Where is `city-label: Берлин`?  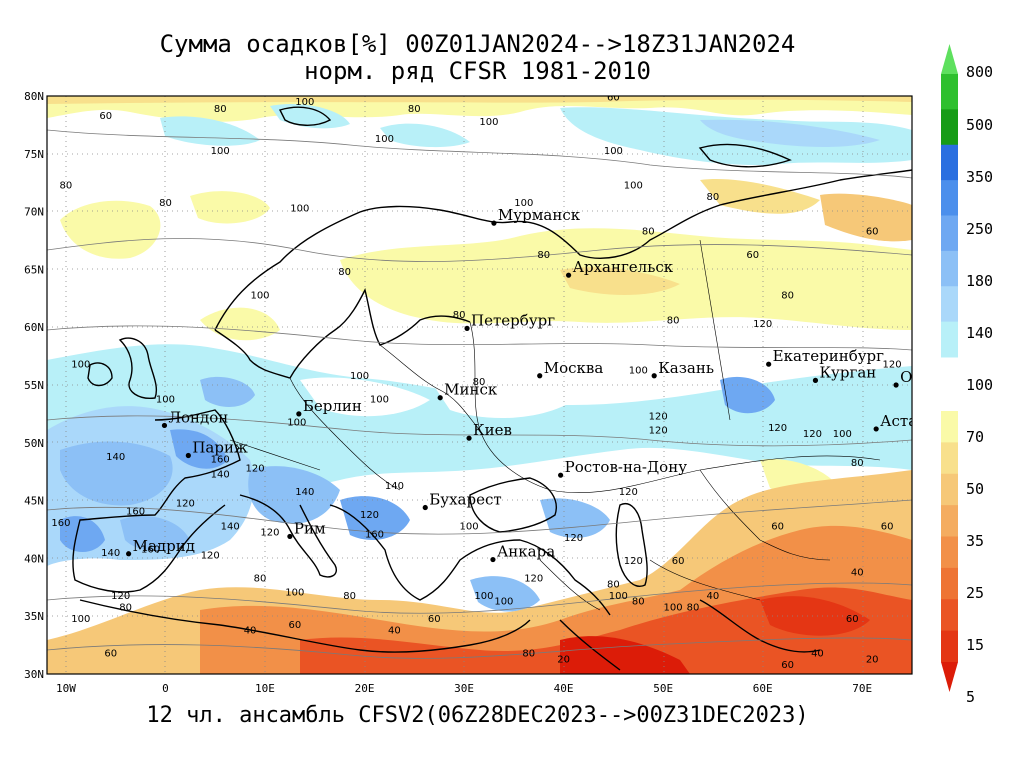 city-label: Берлин is located at coordinates (332, 406).